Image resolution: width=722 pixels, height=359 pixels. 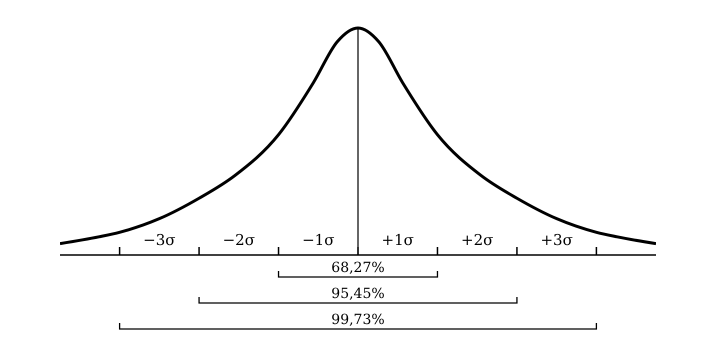 I want to click on x-tick-label: −3σ, so click(x=159, y=240).